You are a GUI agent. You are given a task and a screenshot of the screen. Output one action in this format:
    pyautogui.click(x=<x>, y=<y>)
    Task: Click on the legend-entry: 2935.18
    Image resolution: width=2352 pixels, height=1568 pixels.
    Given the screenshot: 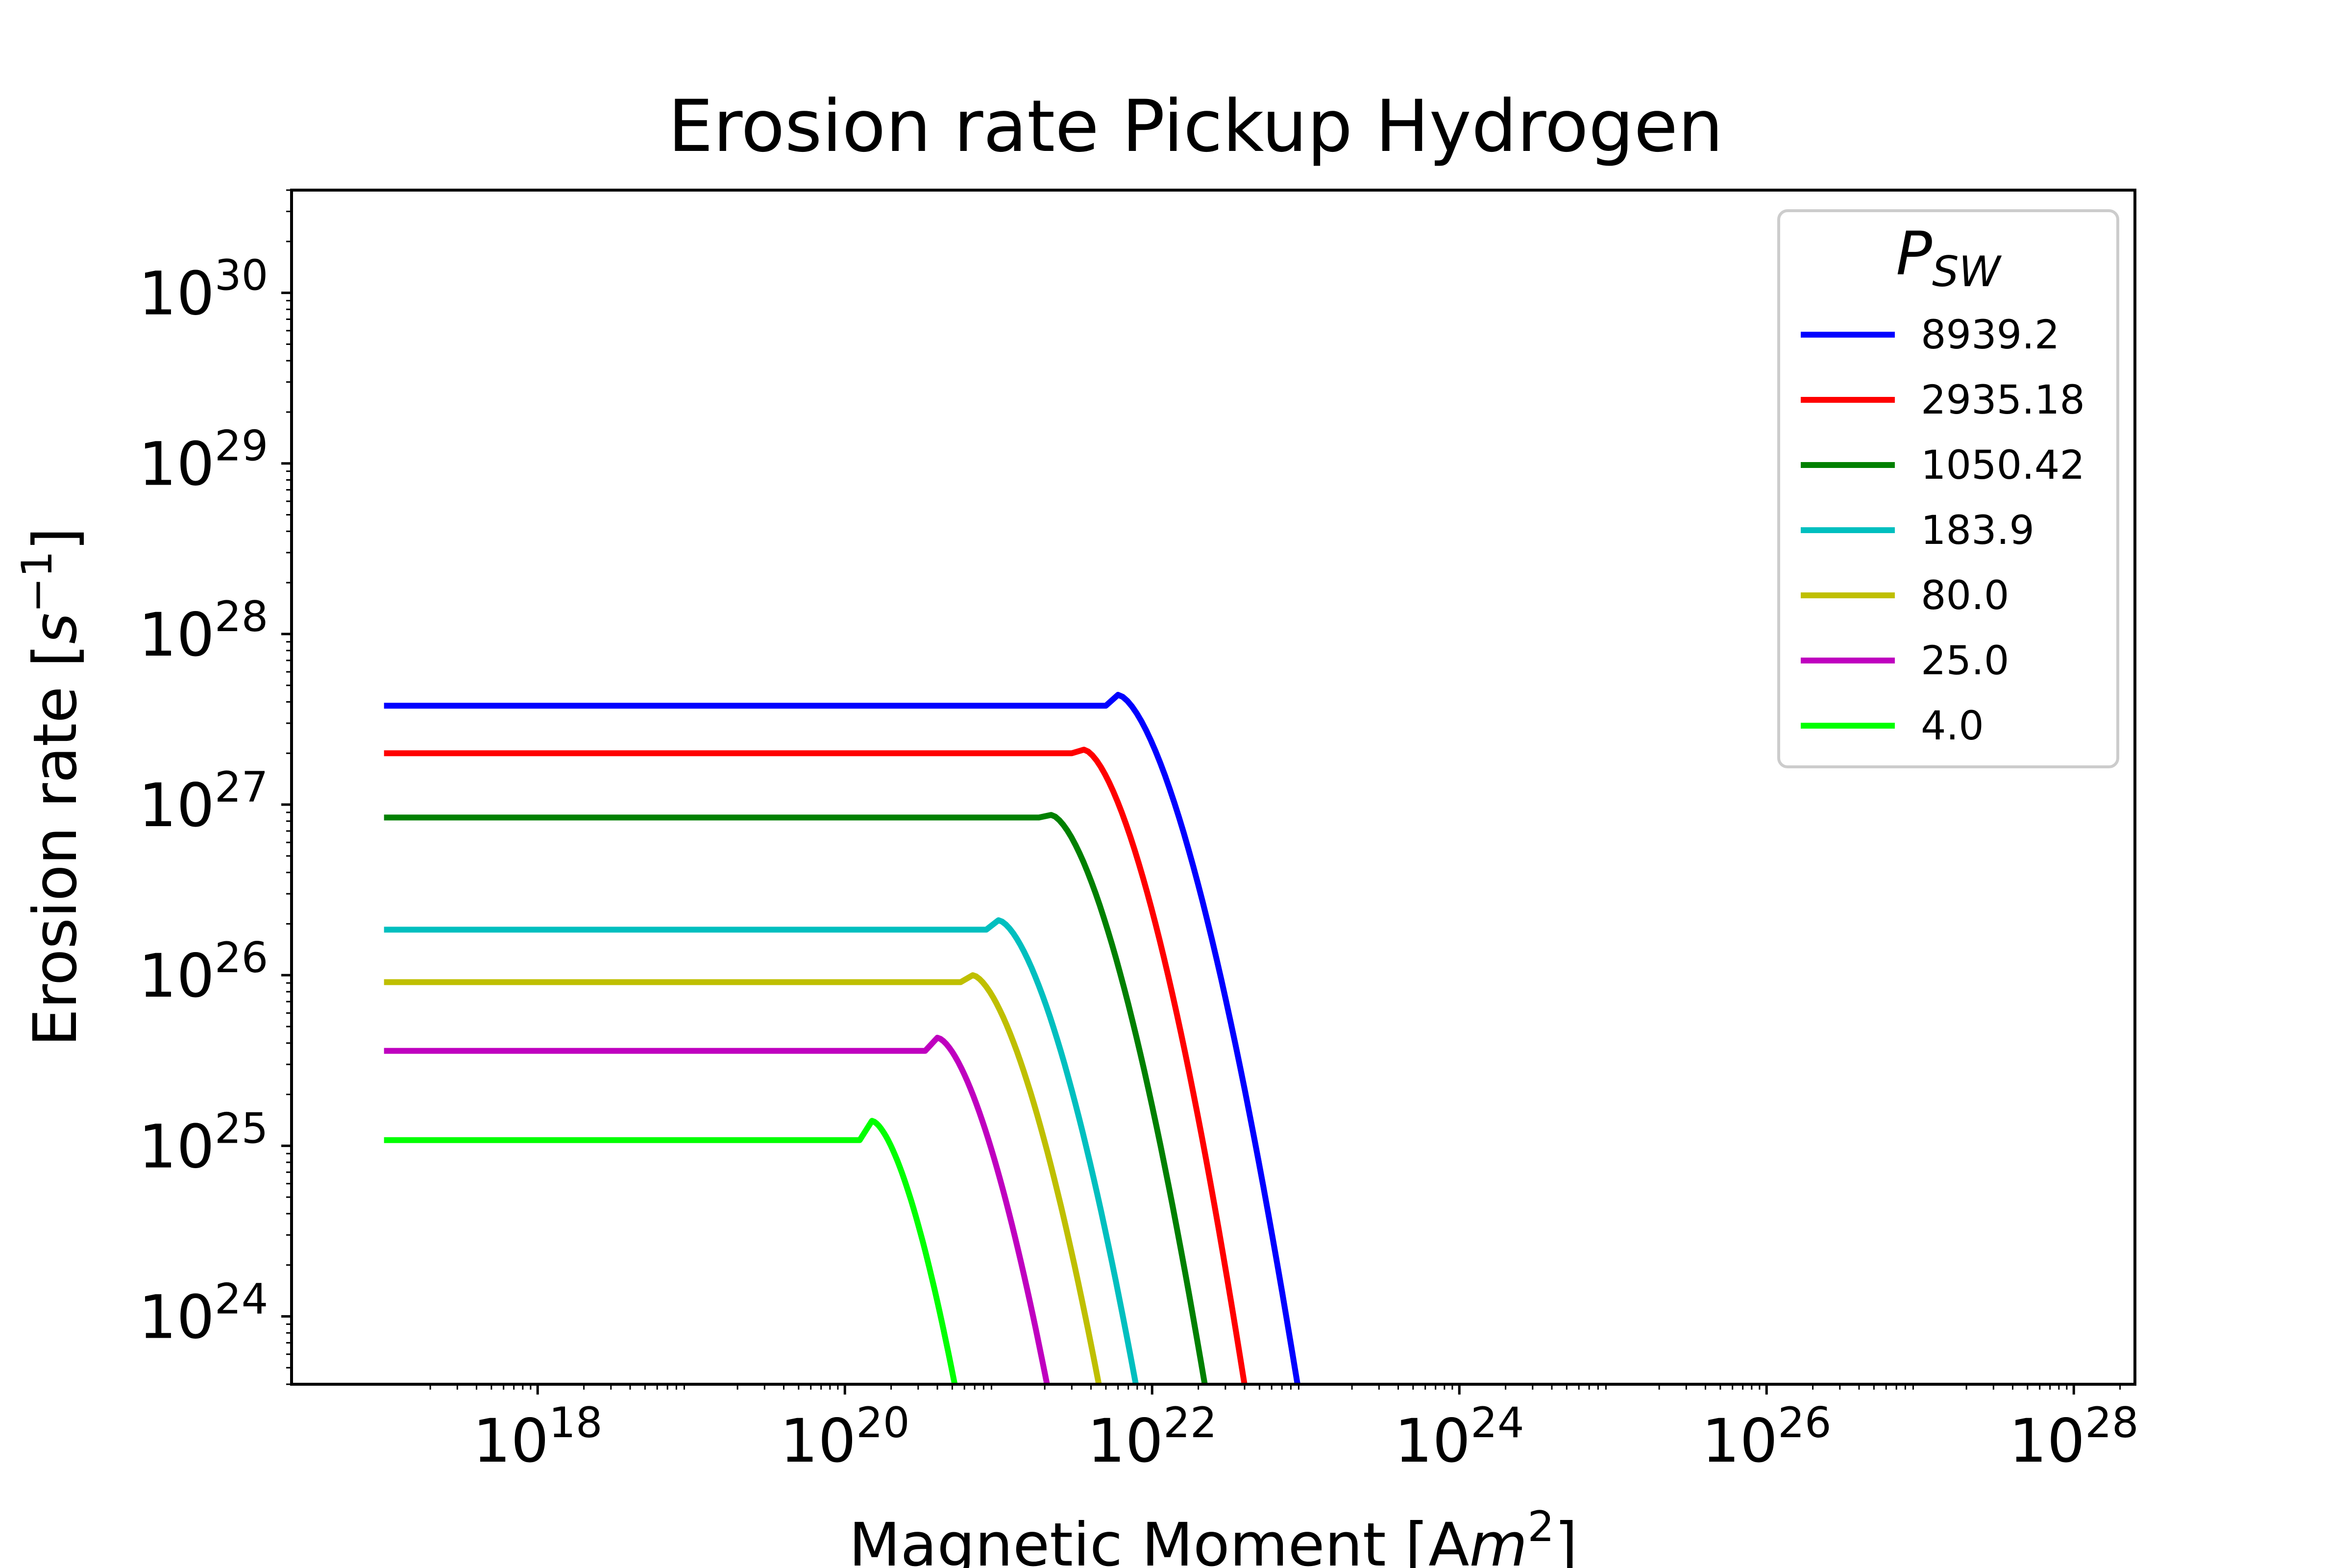 What is the action you would take?
    pyautogui.click(x=2003, y=400)
    